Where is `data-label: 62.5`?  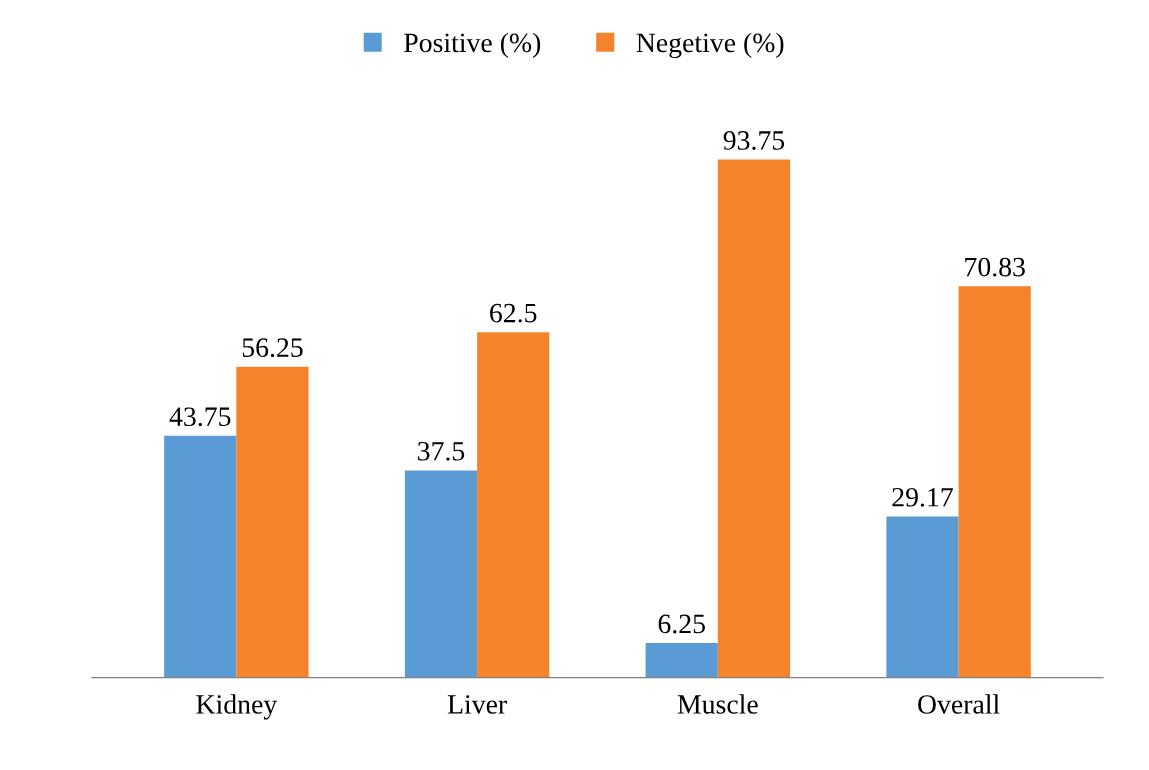
data-label: 62.5 is located at coordinates (513, 313).